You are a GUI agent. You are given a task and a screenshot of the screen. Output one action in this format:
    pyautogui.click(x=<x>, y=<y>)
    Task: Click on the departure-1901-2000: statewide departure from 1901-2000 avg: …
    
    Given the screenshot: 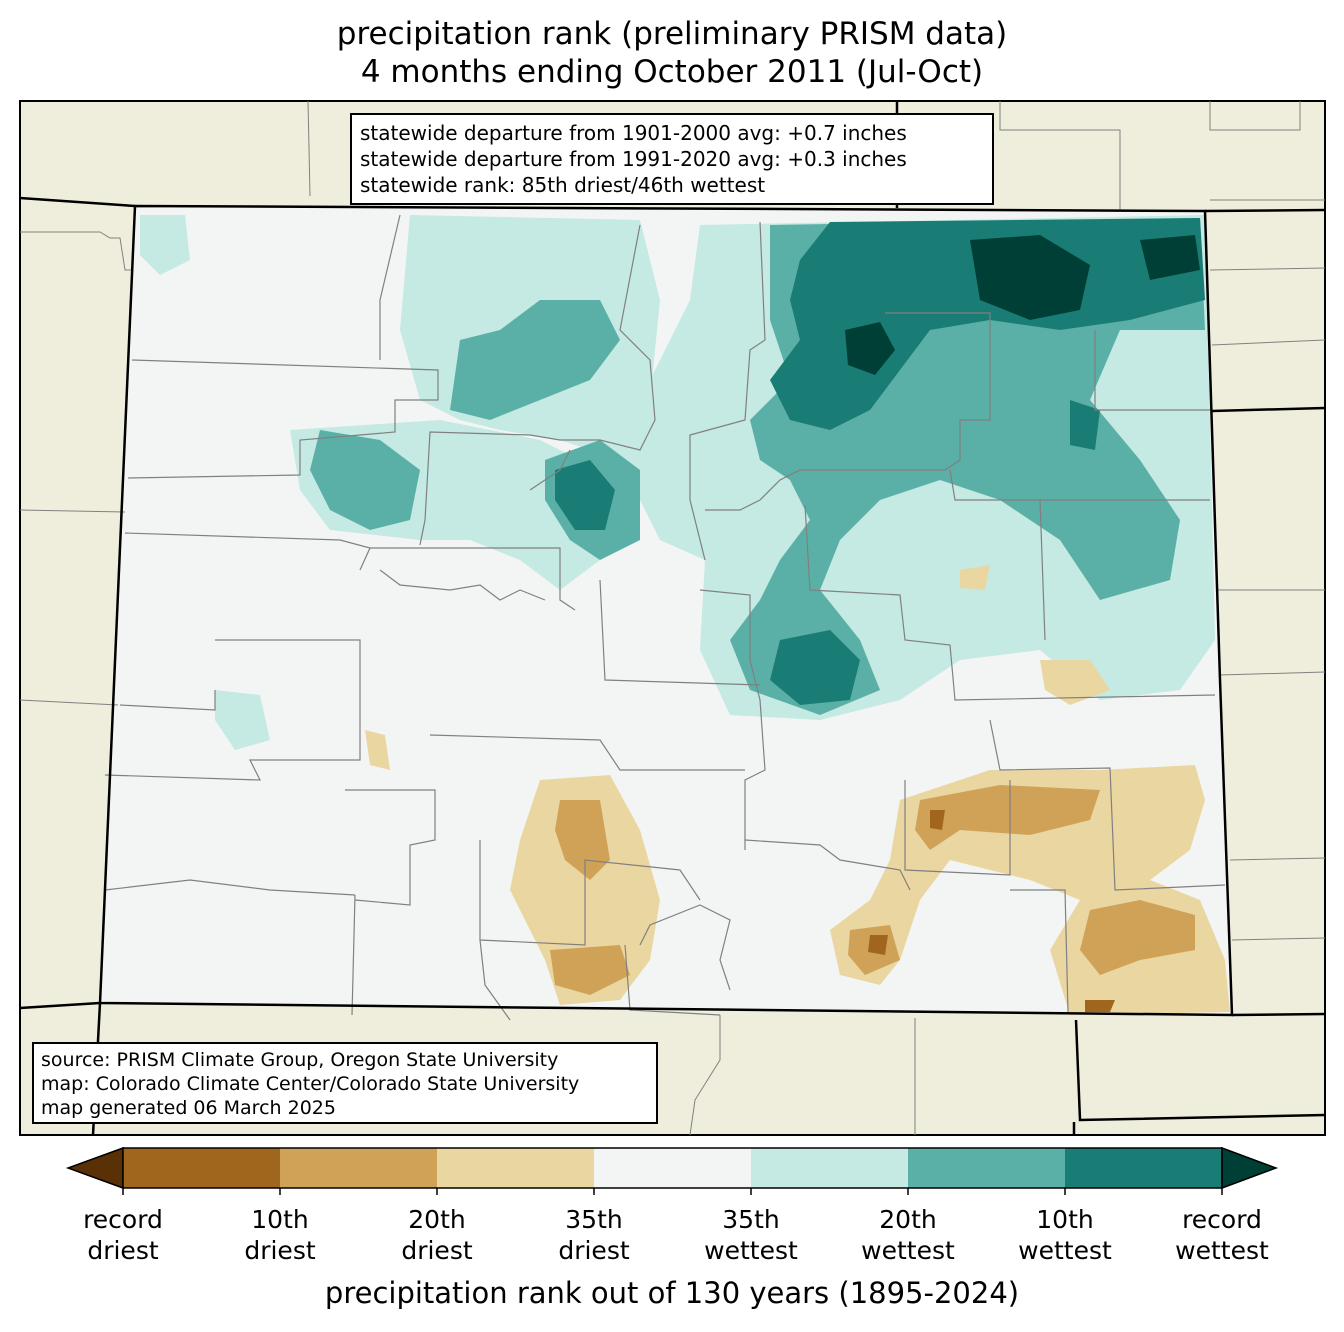 What is the action you would take?
    pyautogui.click(x=633, y=133)
    